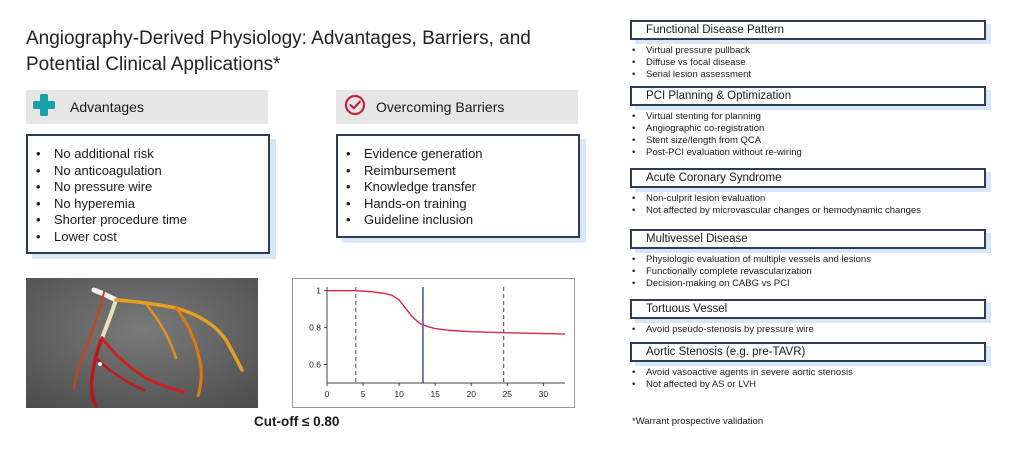 This screenshot has height=460, width=1021. Describe the element at coordinates (152, 171) in the screenshot. I see `advantages-item: No anticoagulation` at that location.